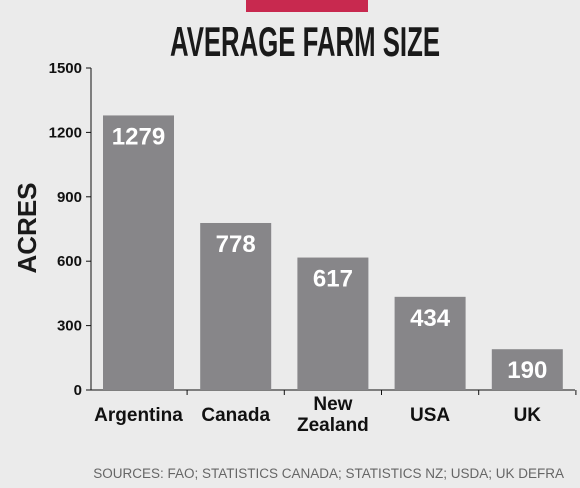 The height and width of the screenshot is (488, 580). I want to click on y-axis-label: ACRES, so click(27, 227).